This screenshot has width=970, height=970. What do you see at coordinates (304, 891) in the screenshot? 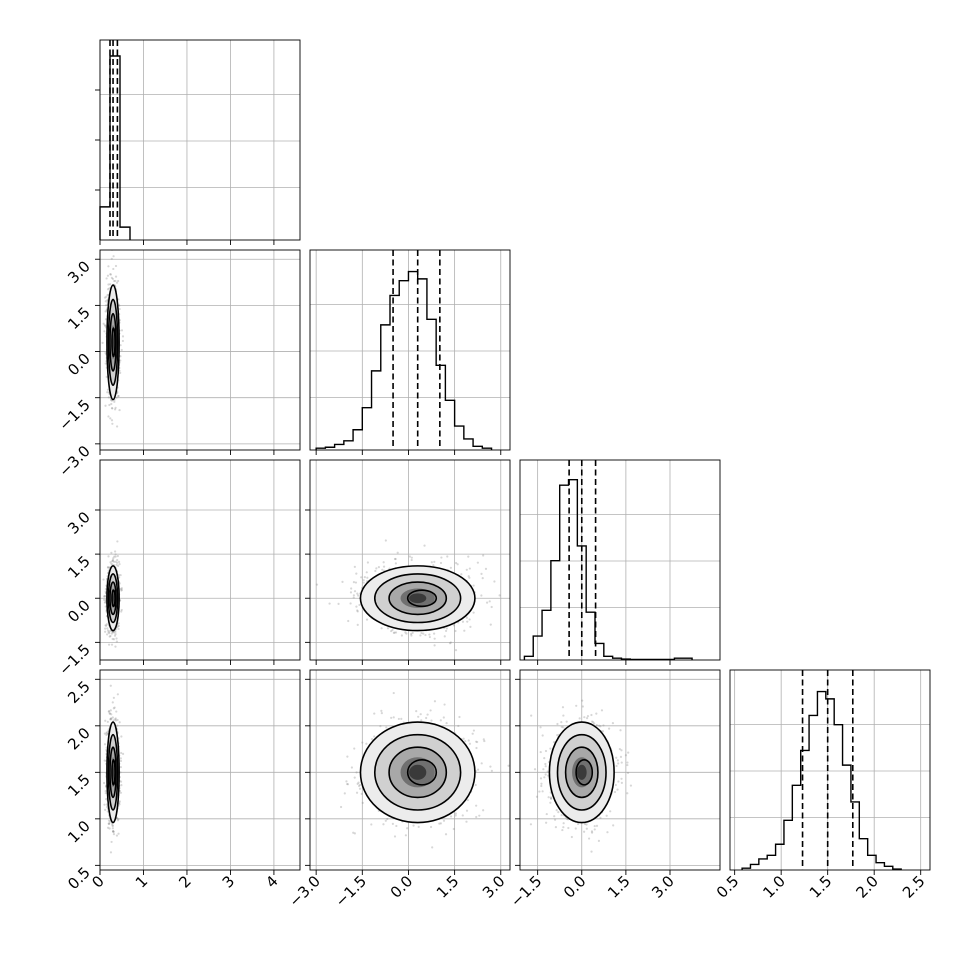
I see `x-tick-label: −3.0` at bounding box center [304, 891].